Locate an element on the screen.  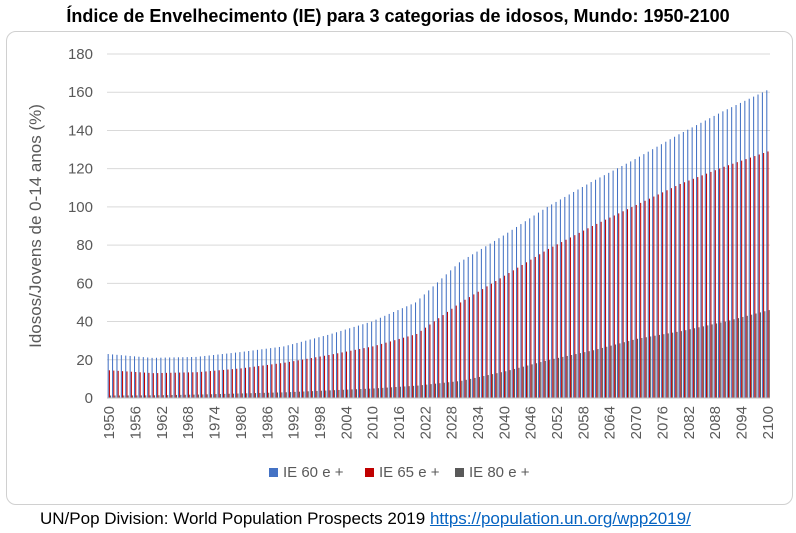
x-tick-label: 2004 is located at coordinates (346, 422).